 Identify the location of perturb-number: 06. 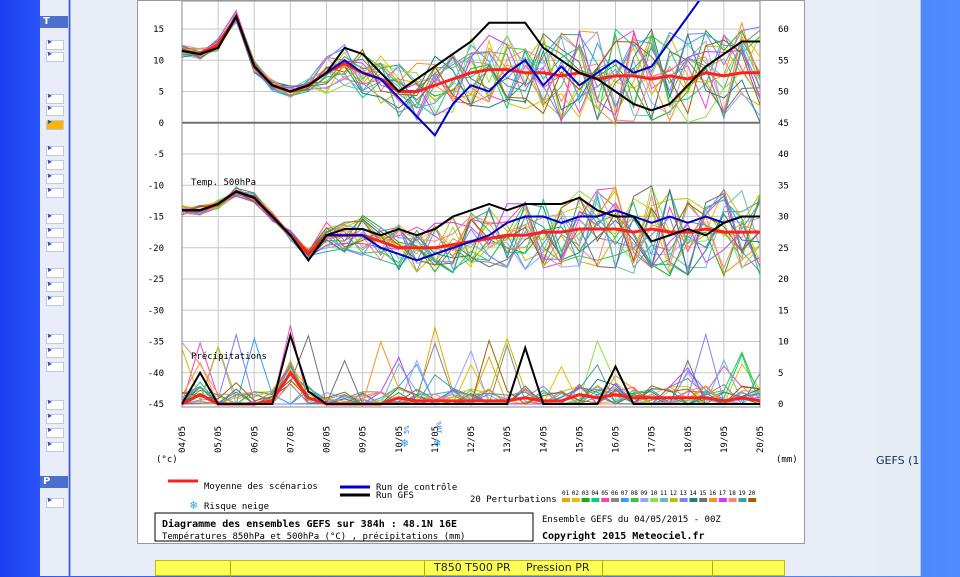
(615, 493).